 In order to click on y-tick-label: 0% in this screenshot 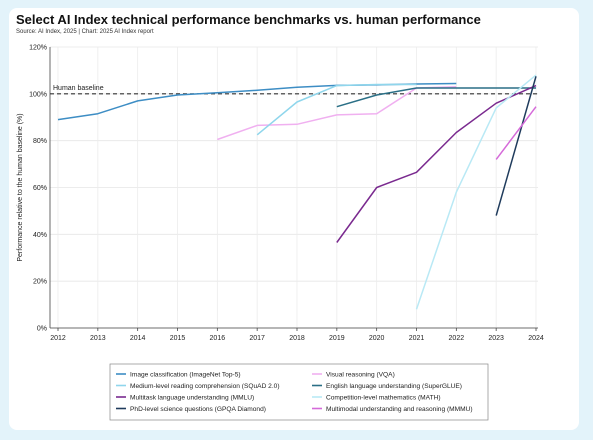, I will do `click(42, 329)`.